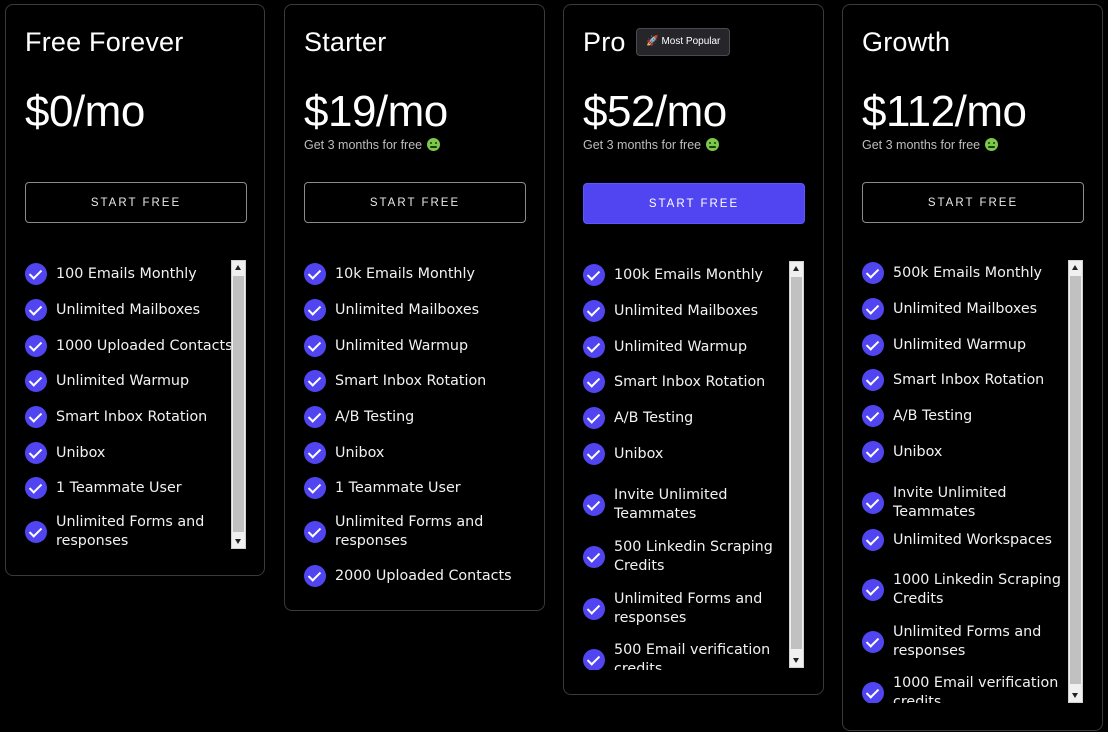 The width and height of the screenshot is (1108, 732). I want to click on feature-item: 100k Emails Monthly, so click(688, 275).